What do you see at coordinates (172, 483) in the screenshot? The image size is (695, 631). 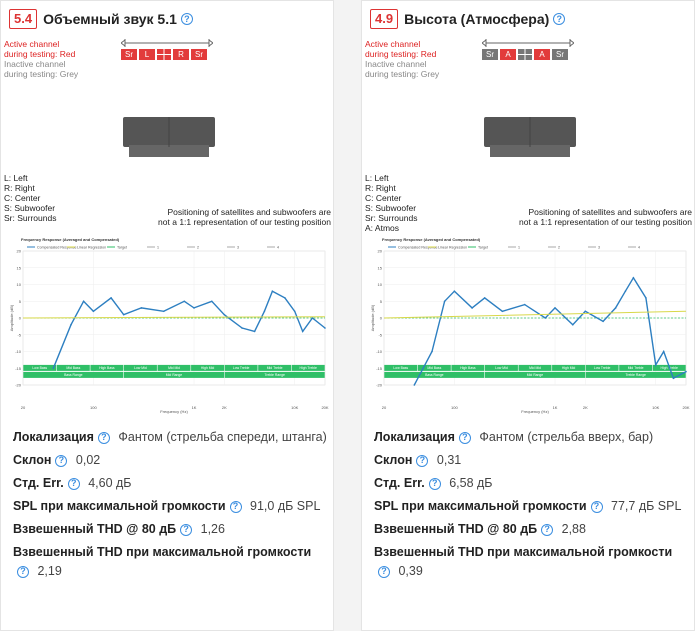 I see `stat-row: Стд. Err.? 4,60 дБ` at bounding box center [172, 483].